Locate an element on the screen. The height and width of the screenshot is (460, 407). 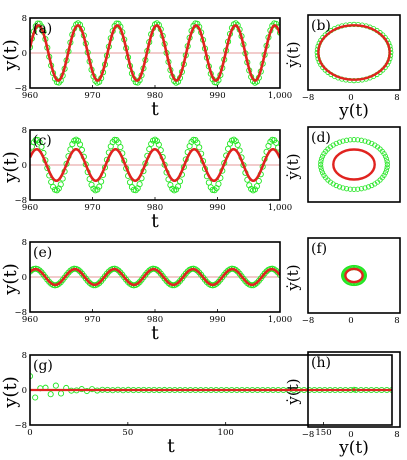
panel-label: (h) is located at coordinates (321, 363).